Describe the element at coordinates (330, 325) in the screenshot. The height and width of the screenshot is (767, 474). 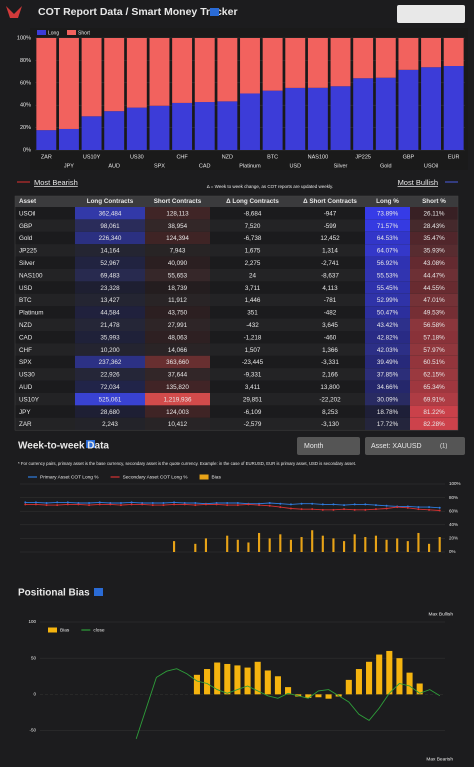
I see `table-cell: 3,645` at that location.